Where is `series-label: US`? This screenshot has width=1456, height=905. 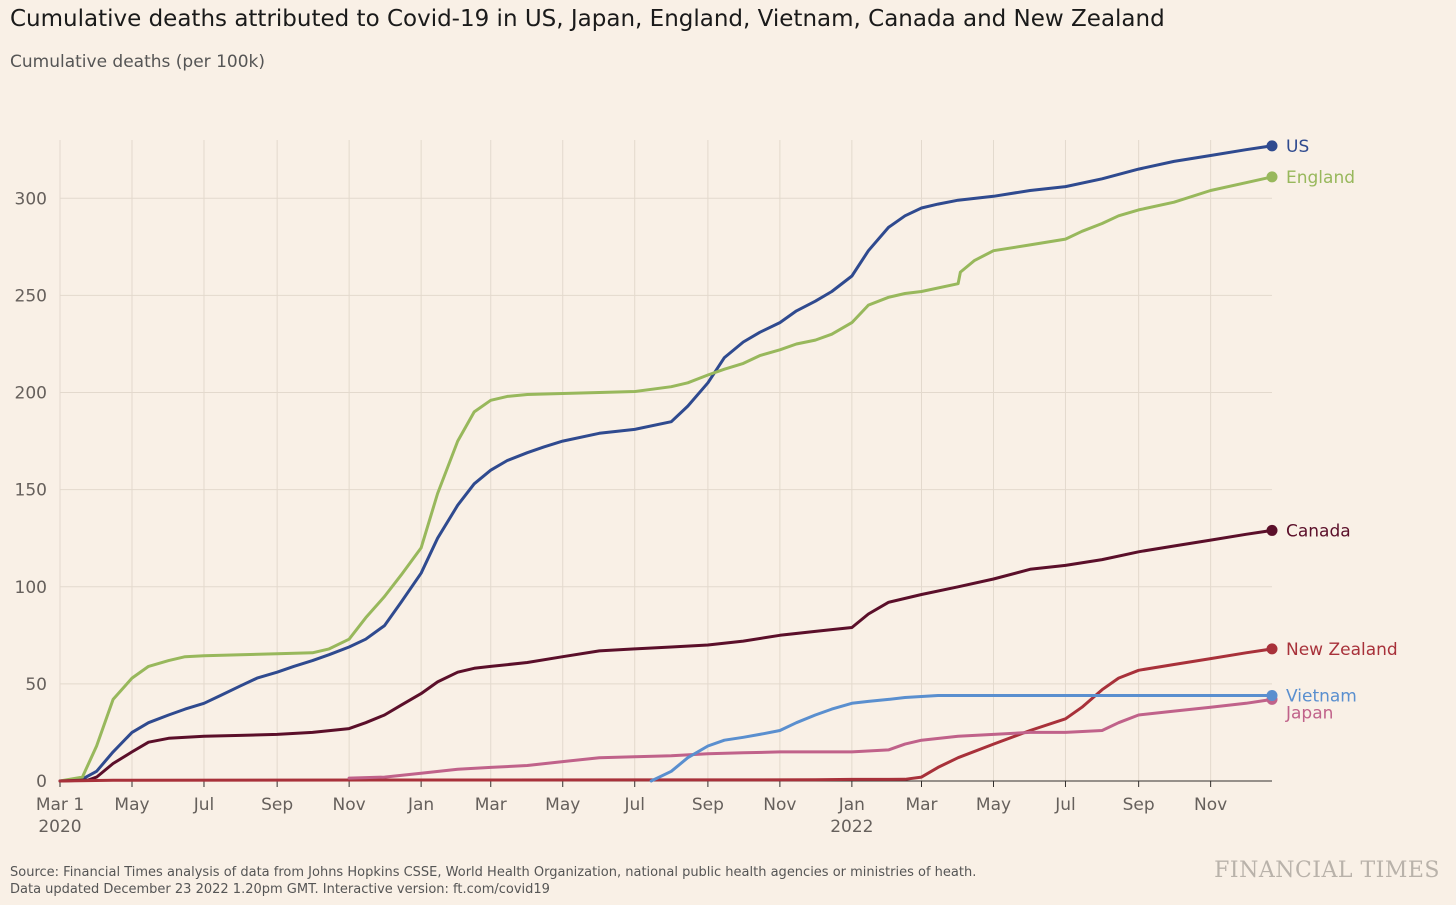
series-label: US is located at coordinates (1297, 147).